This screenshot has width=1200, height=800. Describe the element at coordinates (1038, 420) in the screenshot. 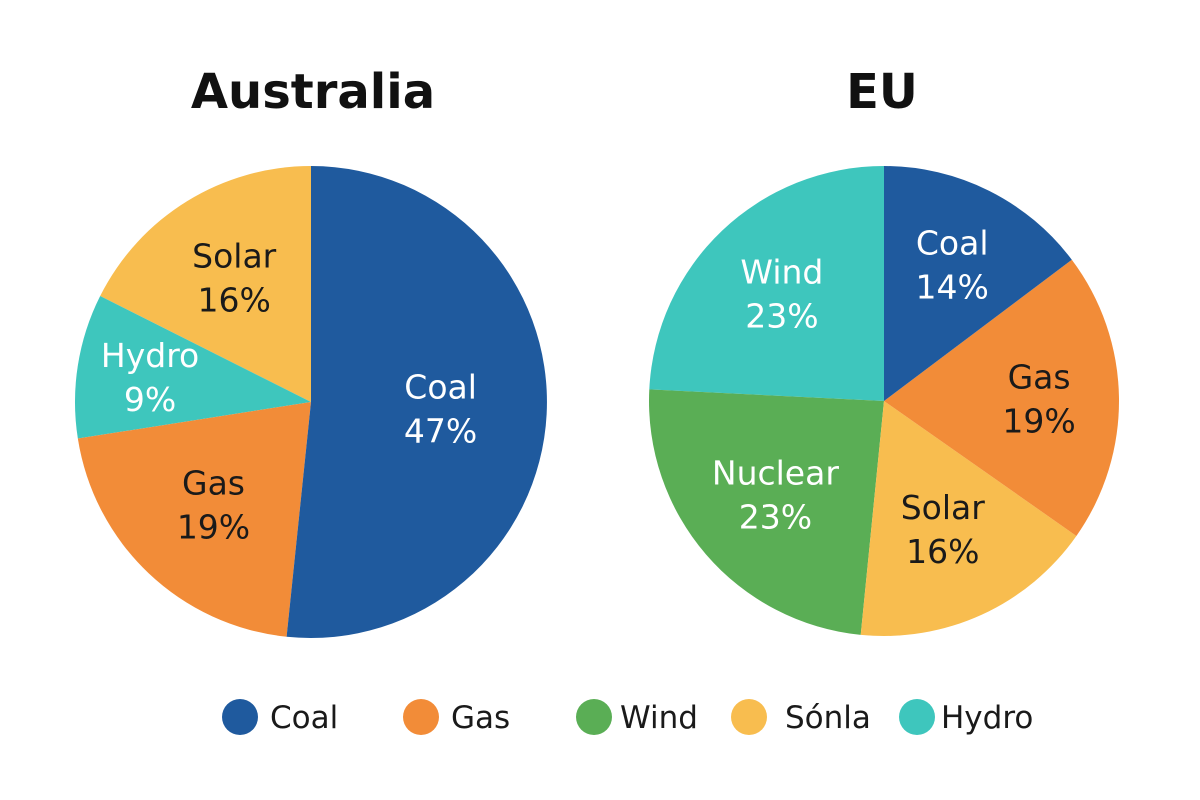

I see `slice-value-eu-gas: 19%` at that location.